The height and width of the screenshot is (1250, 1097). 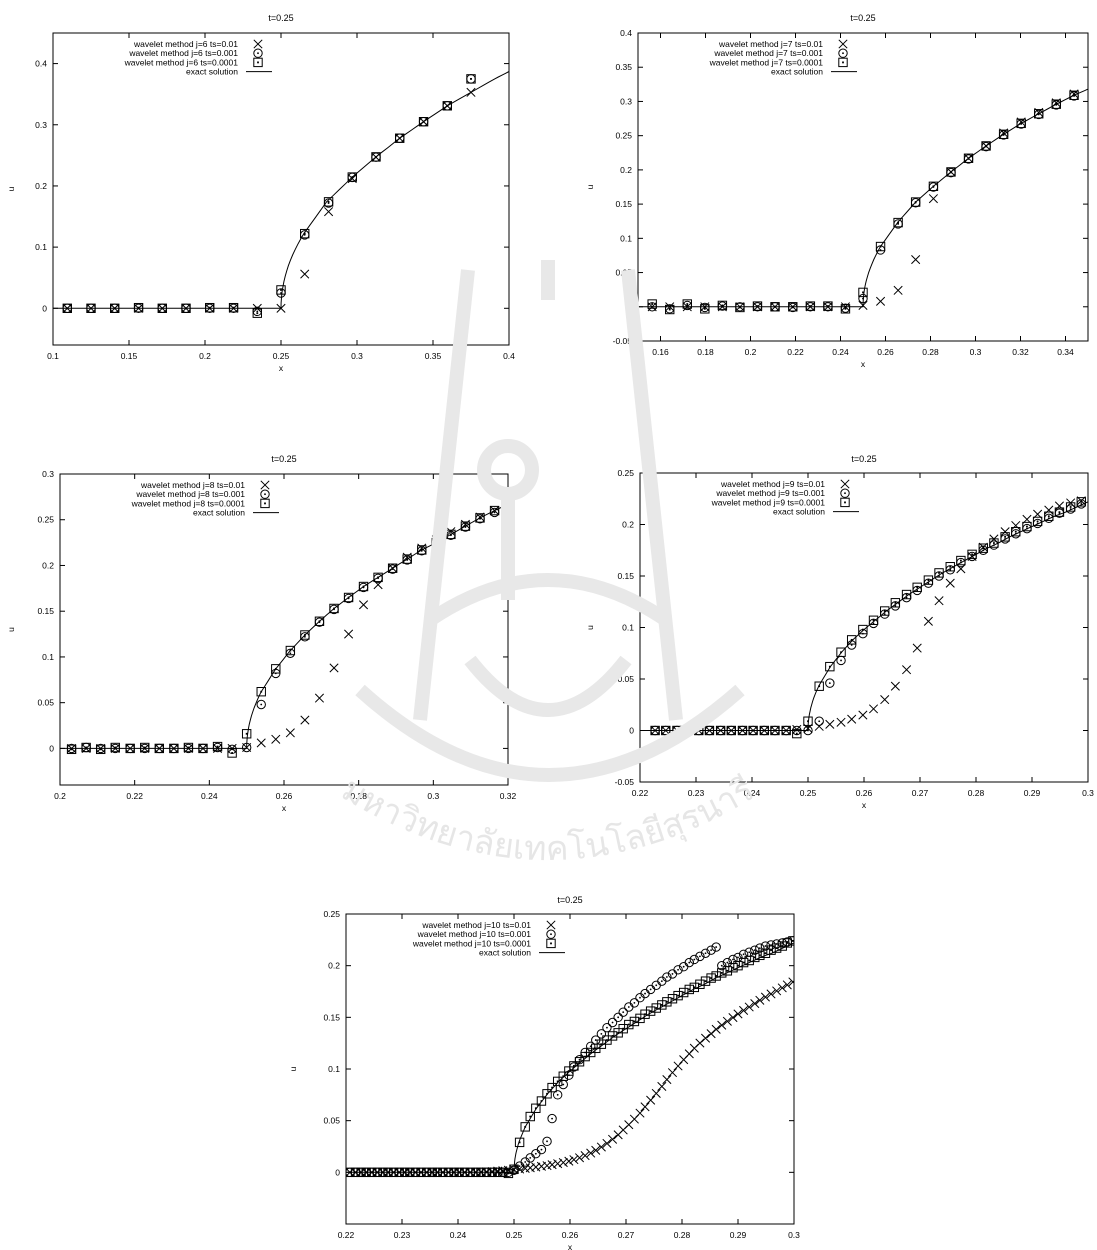 What do you see at coordinates (660, 352) in the screenshot?
I see `x-tick-label: 0.16` at bounding box center [660, 352].